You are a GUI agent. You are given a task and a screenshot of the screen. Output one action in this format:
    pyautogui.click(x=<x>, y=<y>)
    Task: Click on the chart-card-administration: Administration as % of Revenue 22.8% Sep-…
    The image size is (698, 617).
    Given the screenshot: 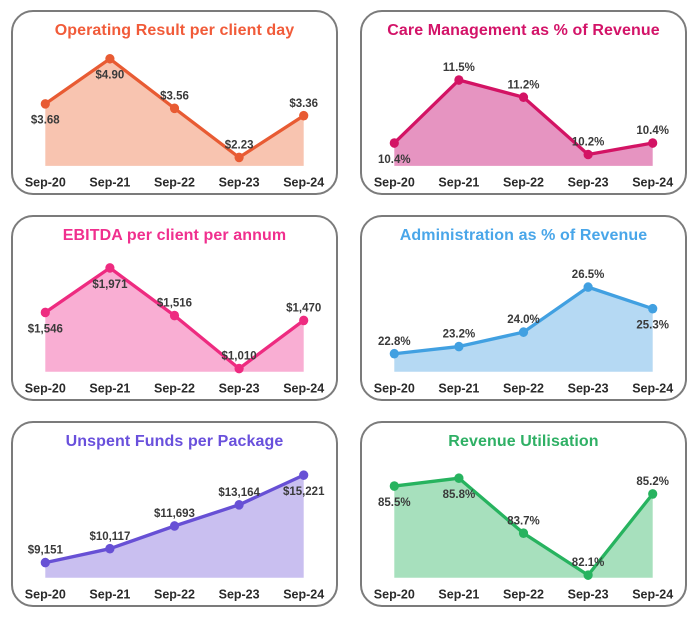 What is the action you would take?
    pyautogui.click(x=523, y=308)
    